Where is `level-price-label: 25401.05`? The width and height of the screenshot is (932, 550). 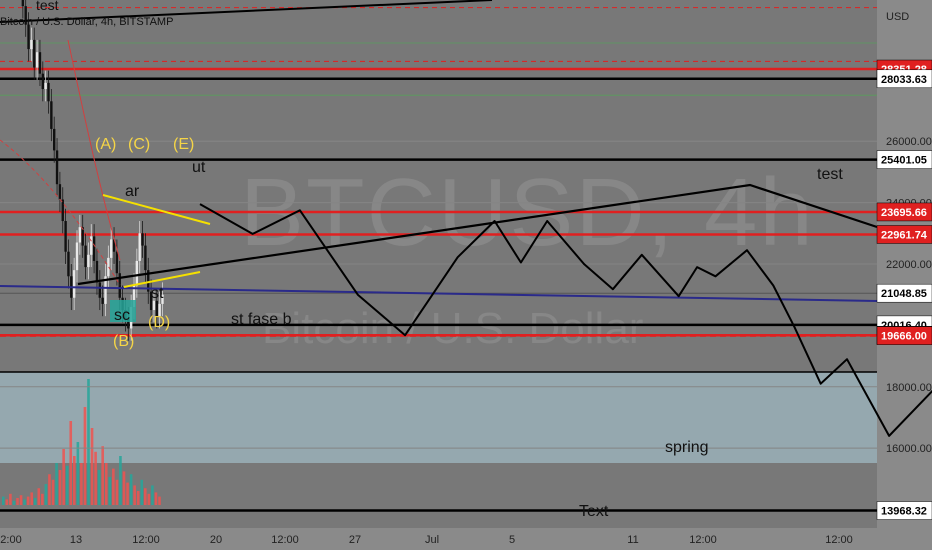 level-price-label: 25401.05 is located at coordinates (904, 161).